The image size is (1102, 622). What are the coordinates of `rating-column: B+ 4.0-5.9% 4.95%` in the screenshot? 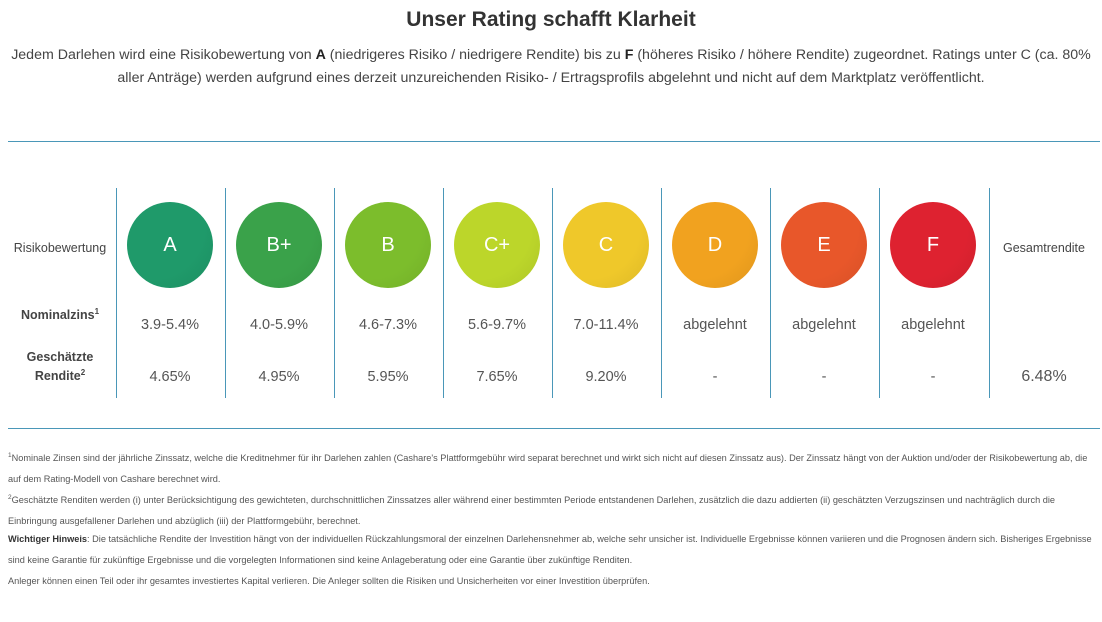 It's located at (279, 293).